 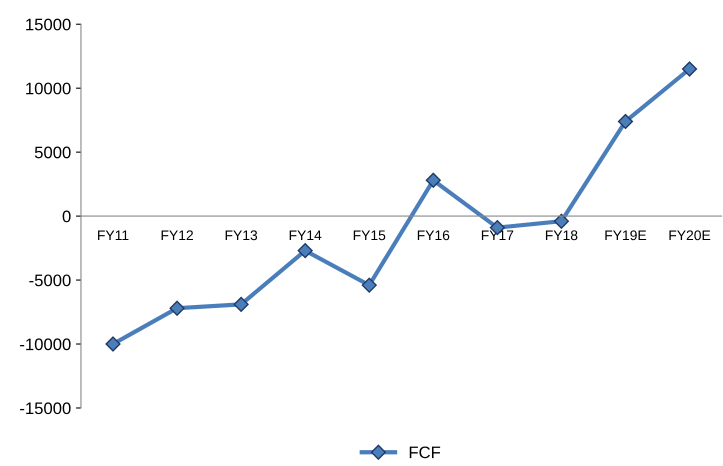 I want to click on y-tick-label: 15000, so click(x=48, y=24).